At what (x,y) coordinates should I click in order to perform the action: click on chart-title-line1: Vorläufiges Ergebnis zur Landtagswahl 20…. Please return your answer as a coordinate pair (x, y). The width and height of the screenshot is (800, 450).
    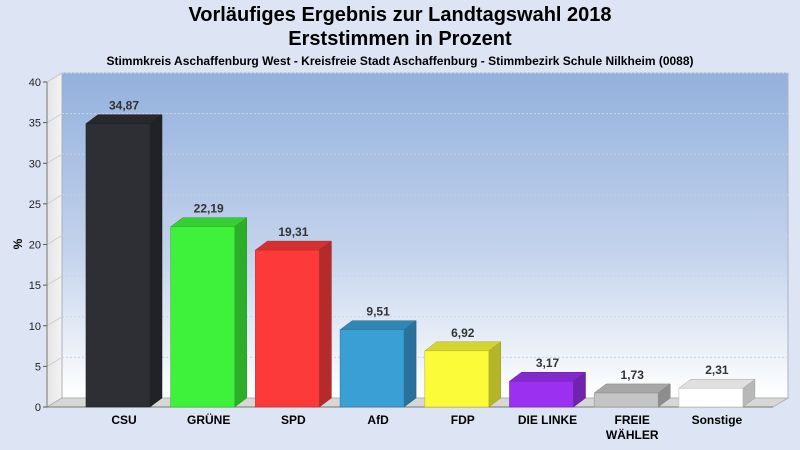
    Looking at the image, I should click on (400, 15).